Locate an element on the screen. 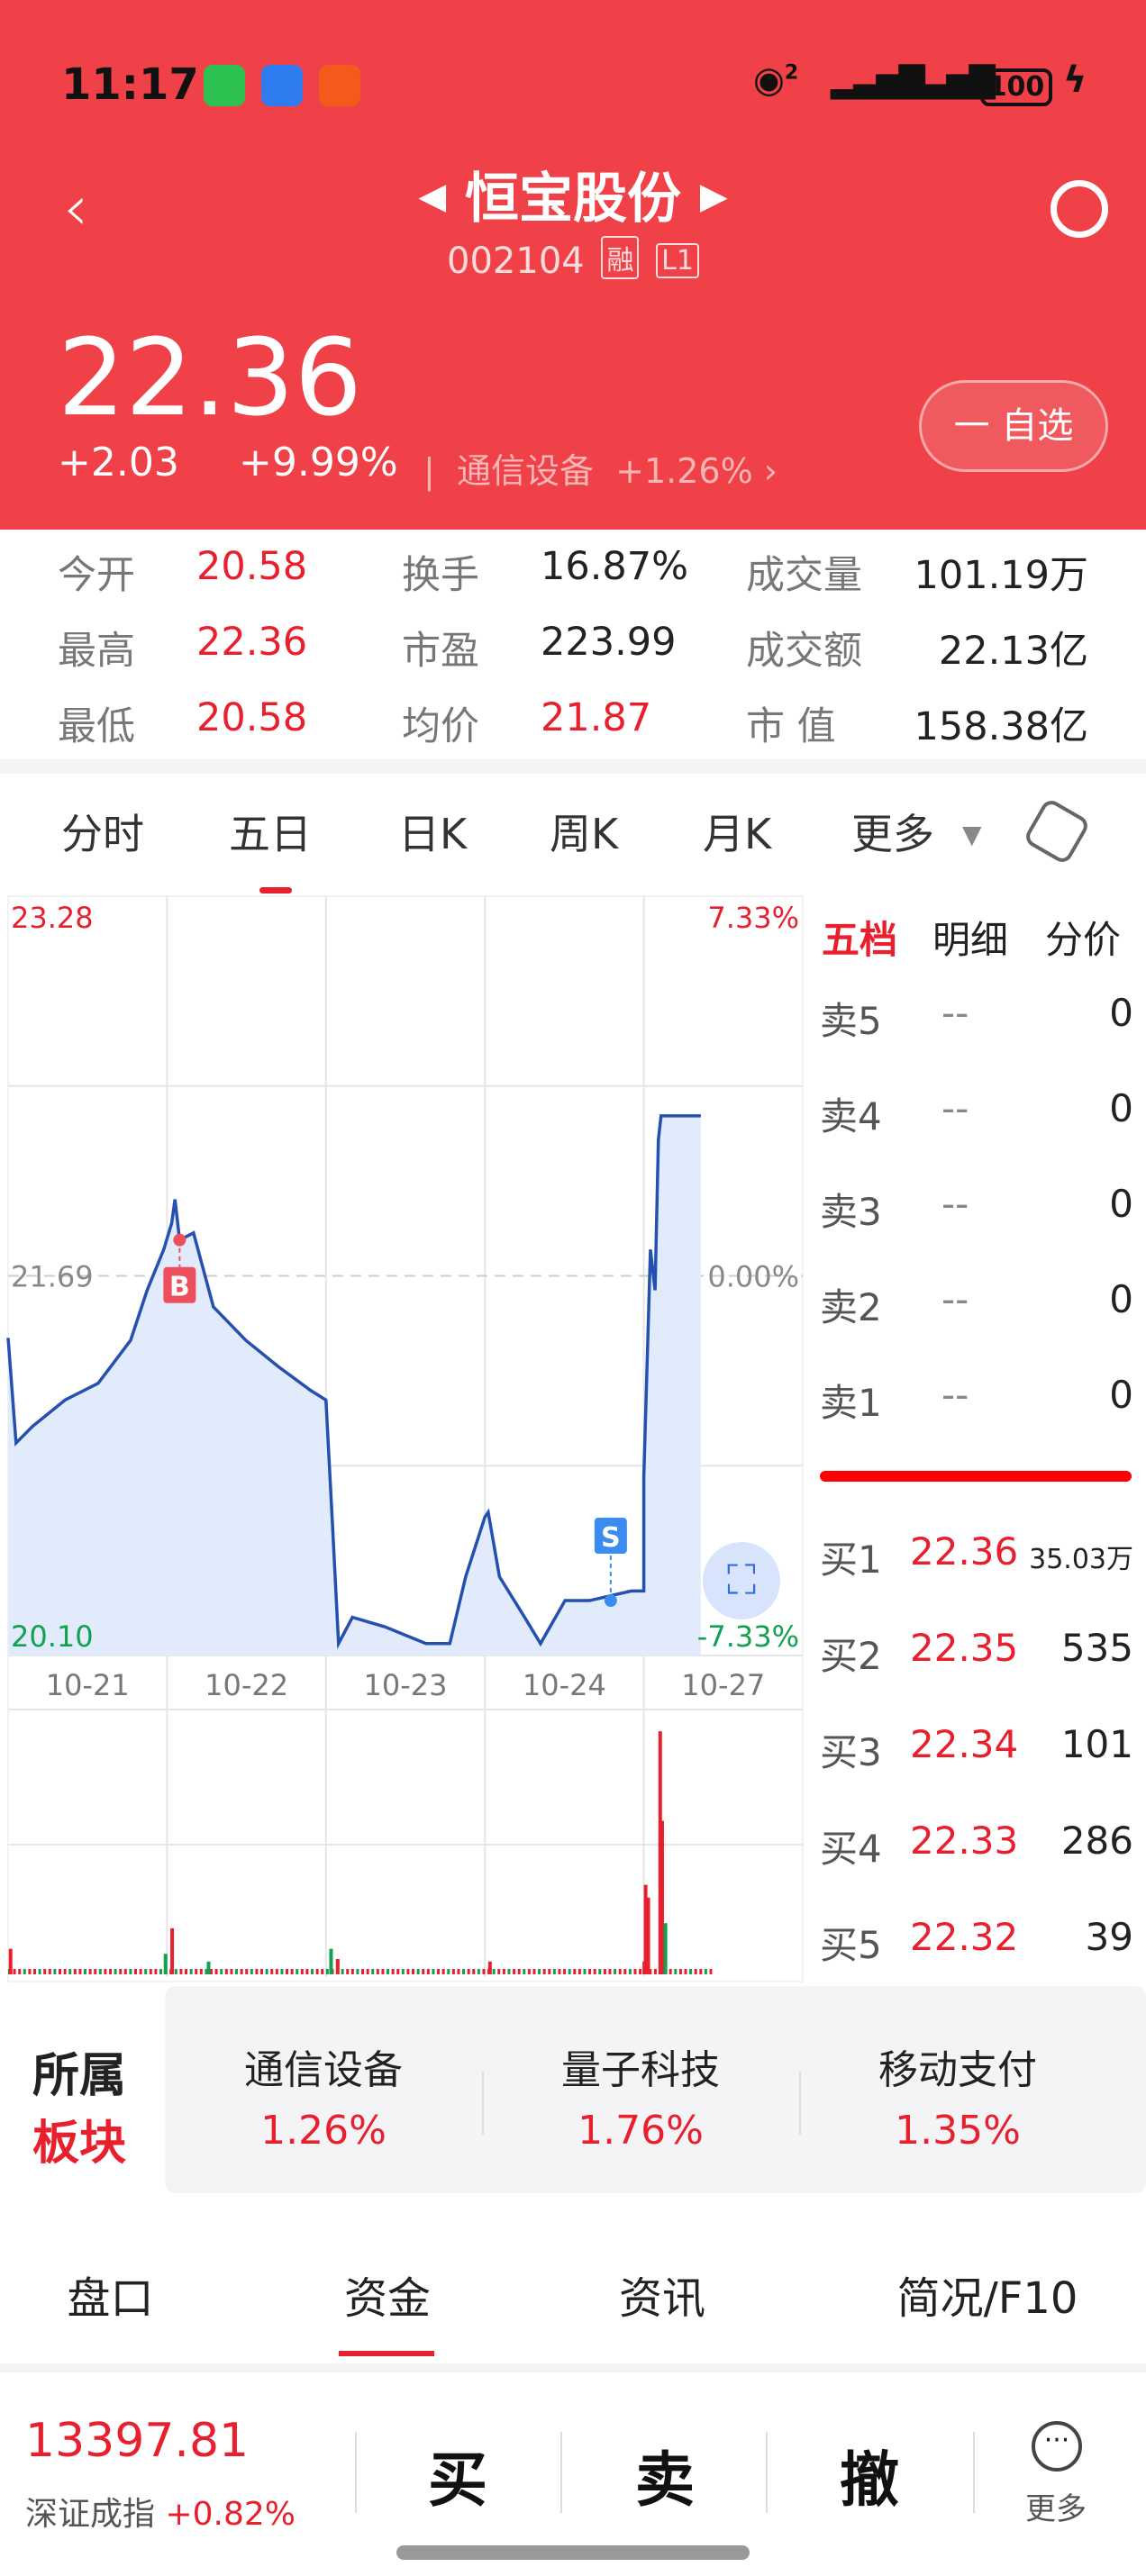 The width and height of the screenshot is (1146, 2576). stock-code-row: 002104 融 L1 is located at coordinates (573, 259).